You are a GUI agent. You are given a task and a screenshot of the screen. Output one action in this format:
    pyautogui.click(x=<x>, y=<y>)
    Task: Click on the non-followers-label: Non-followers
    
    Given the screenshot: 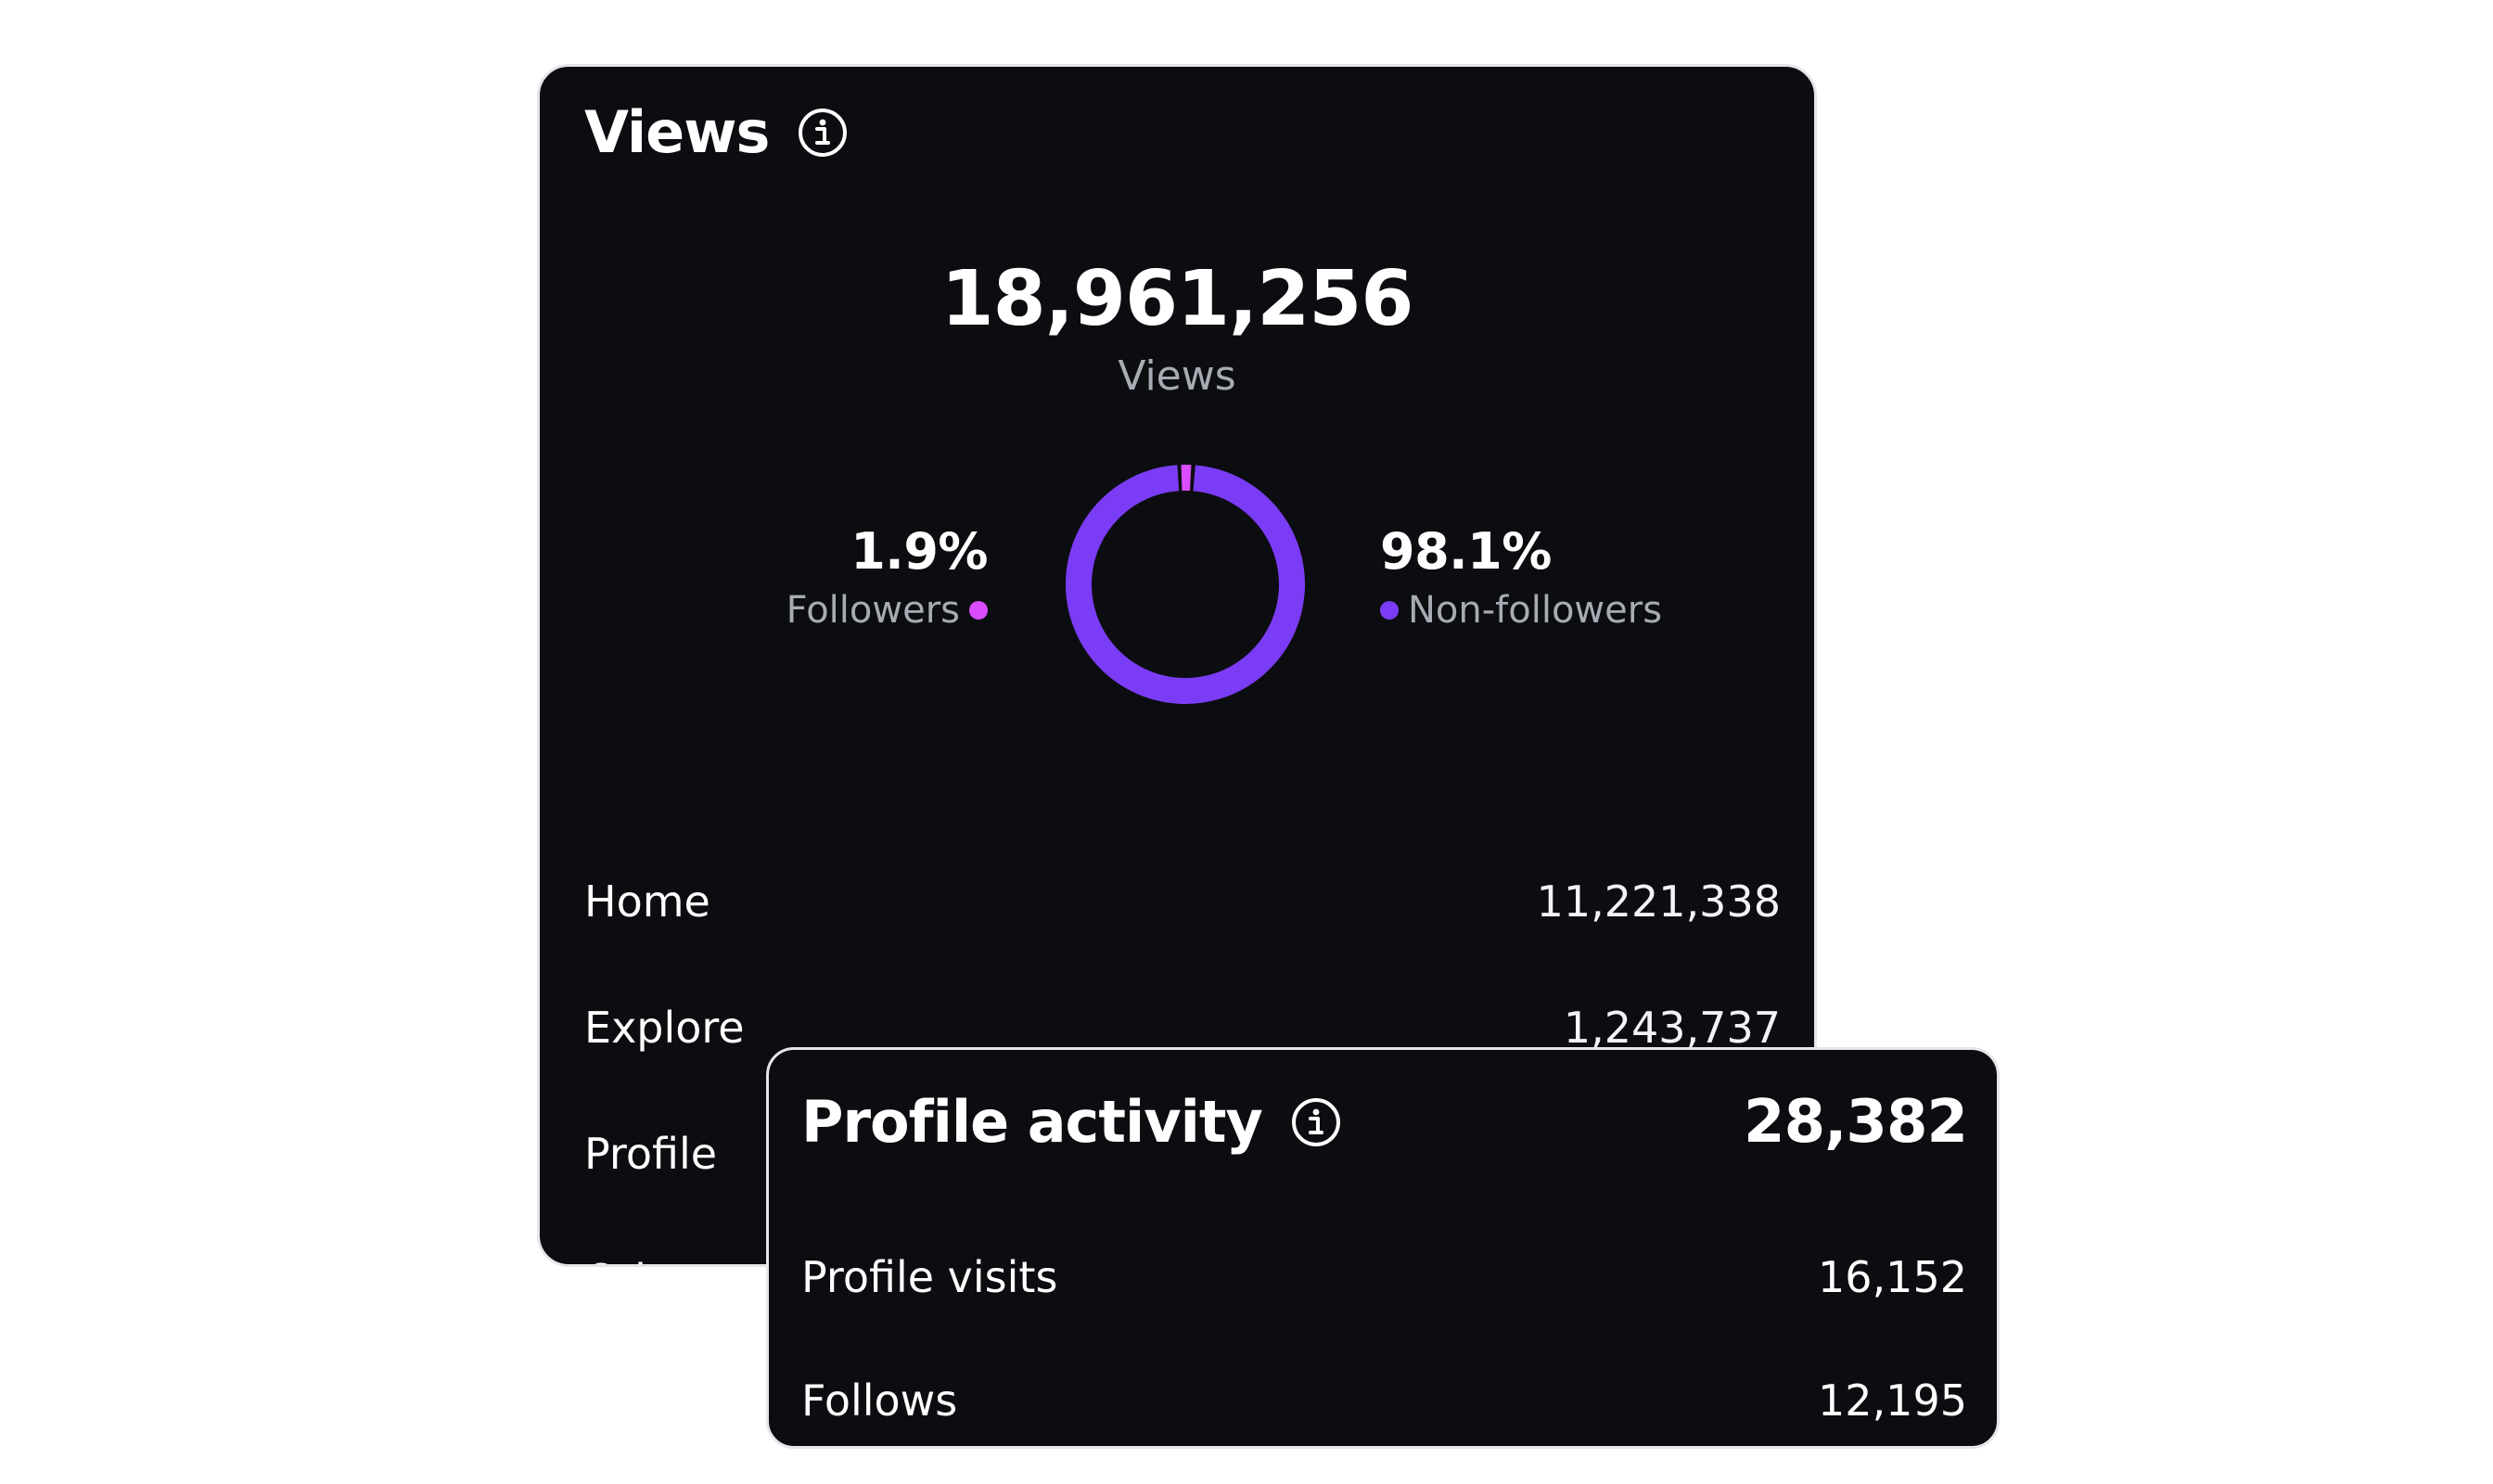 What is the action you would take?
    pyautogui.click(x=1535, y=610)
    